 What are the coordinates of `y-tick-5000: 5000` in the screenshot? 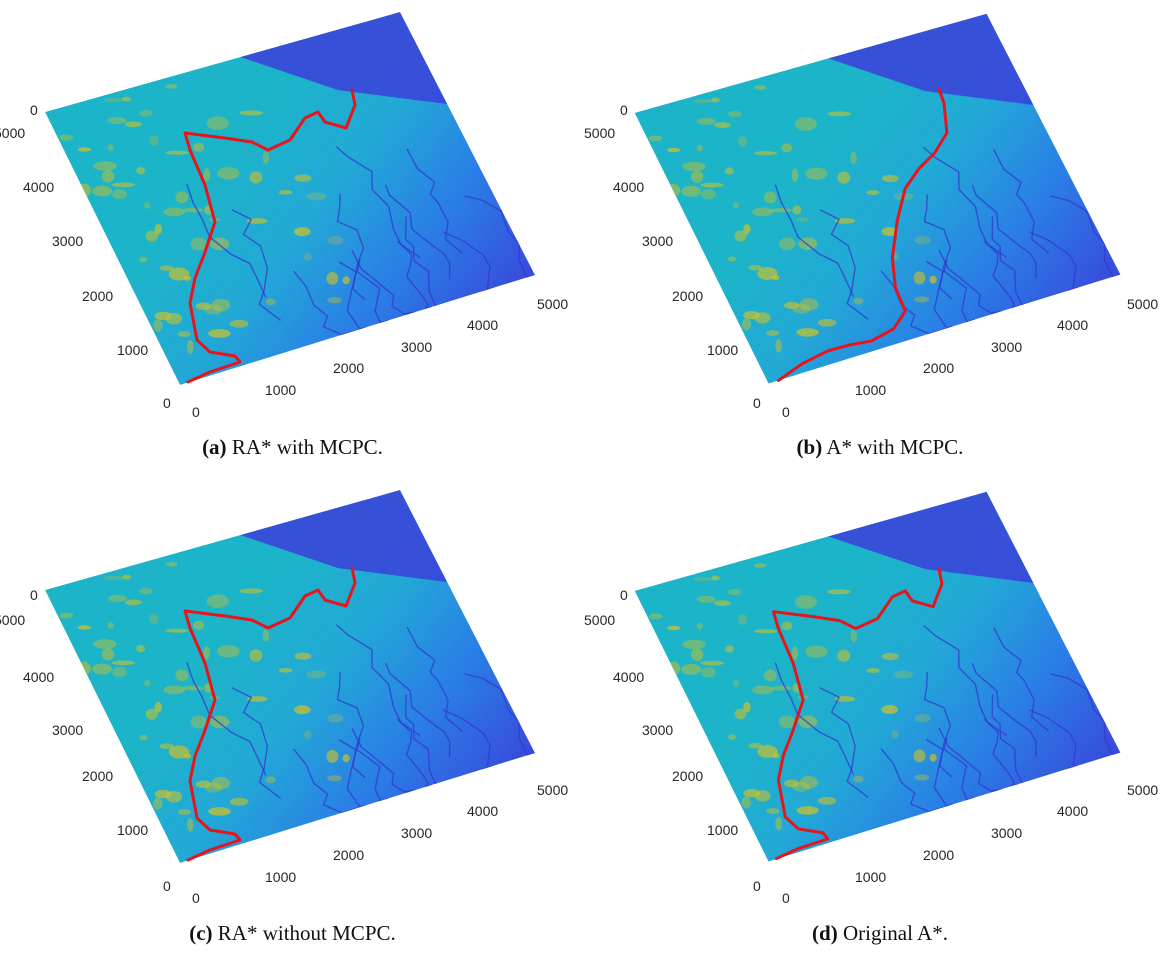 It's located at (13, 620).